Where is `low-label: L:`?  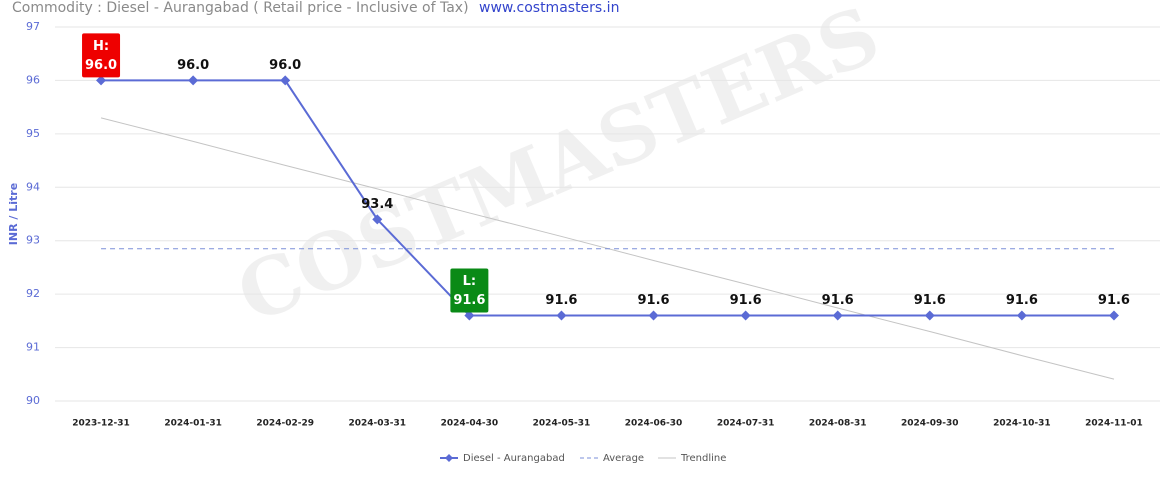 low-label: L: is located at coordinates (469, 281).